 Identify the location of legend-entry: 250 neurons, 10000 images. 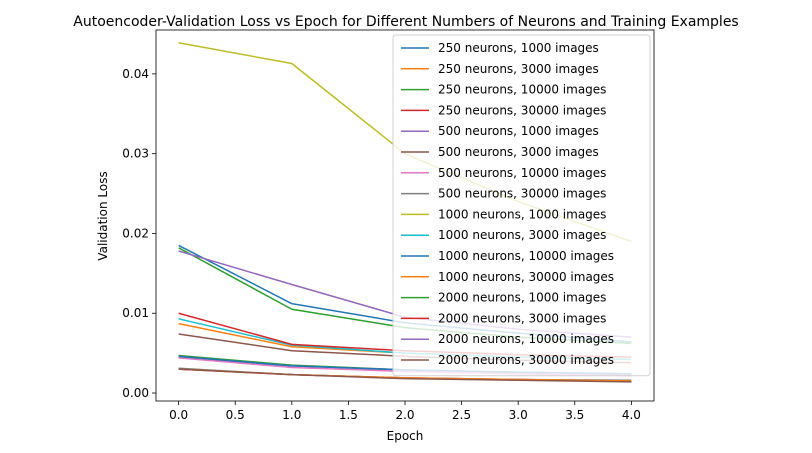
(522, 90).